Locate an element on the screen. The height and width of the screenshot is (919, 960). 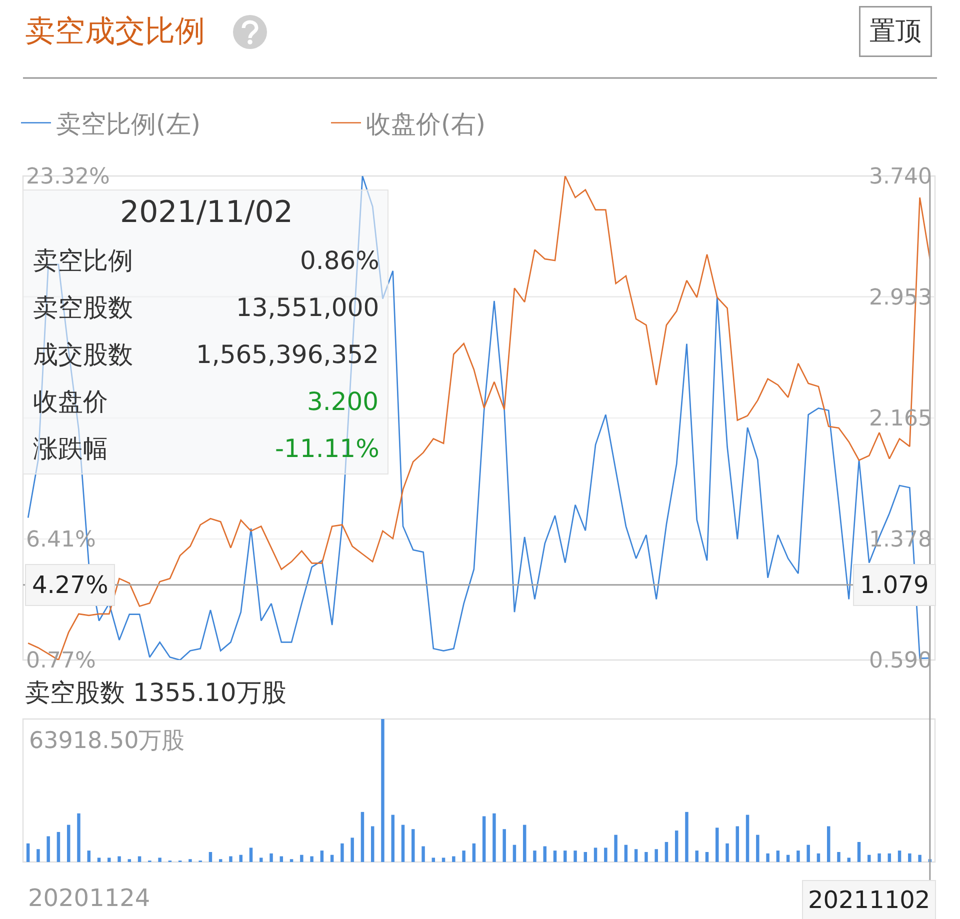
annotation: 3.200 is located at coordinates (343, 401).